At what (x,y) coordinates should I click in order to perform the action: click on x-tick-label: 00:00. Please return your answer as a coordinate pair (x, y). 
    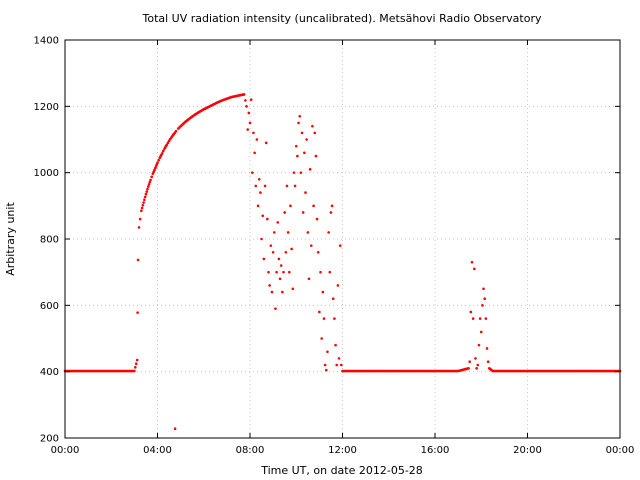
    Looking at the image, I should click on (65, 450).